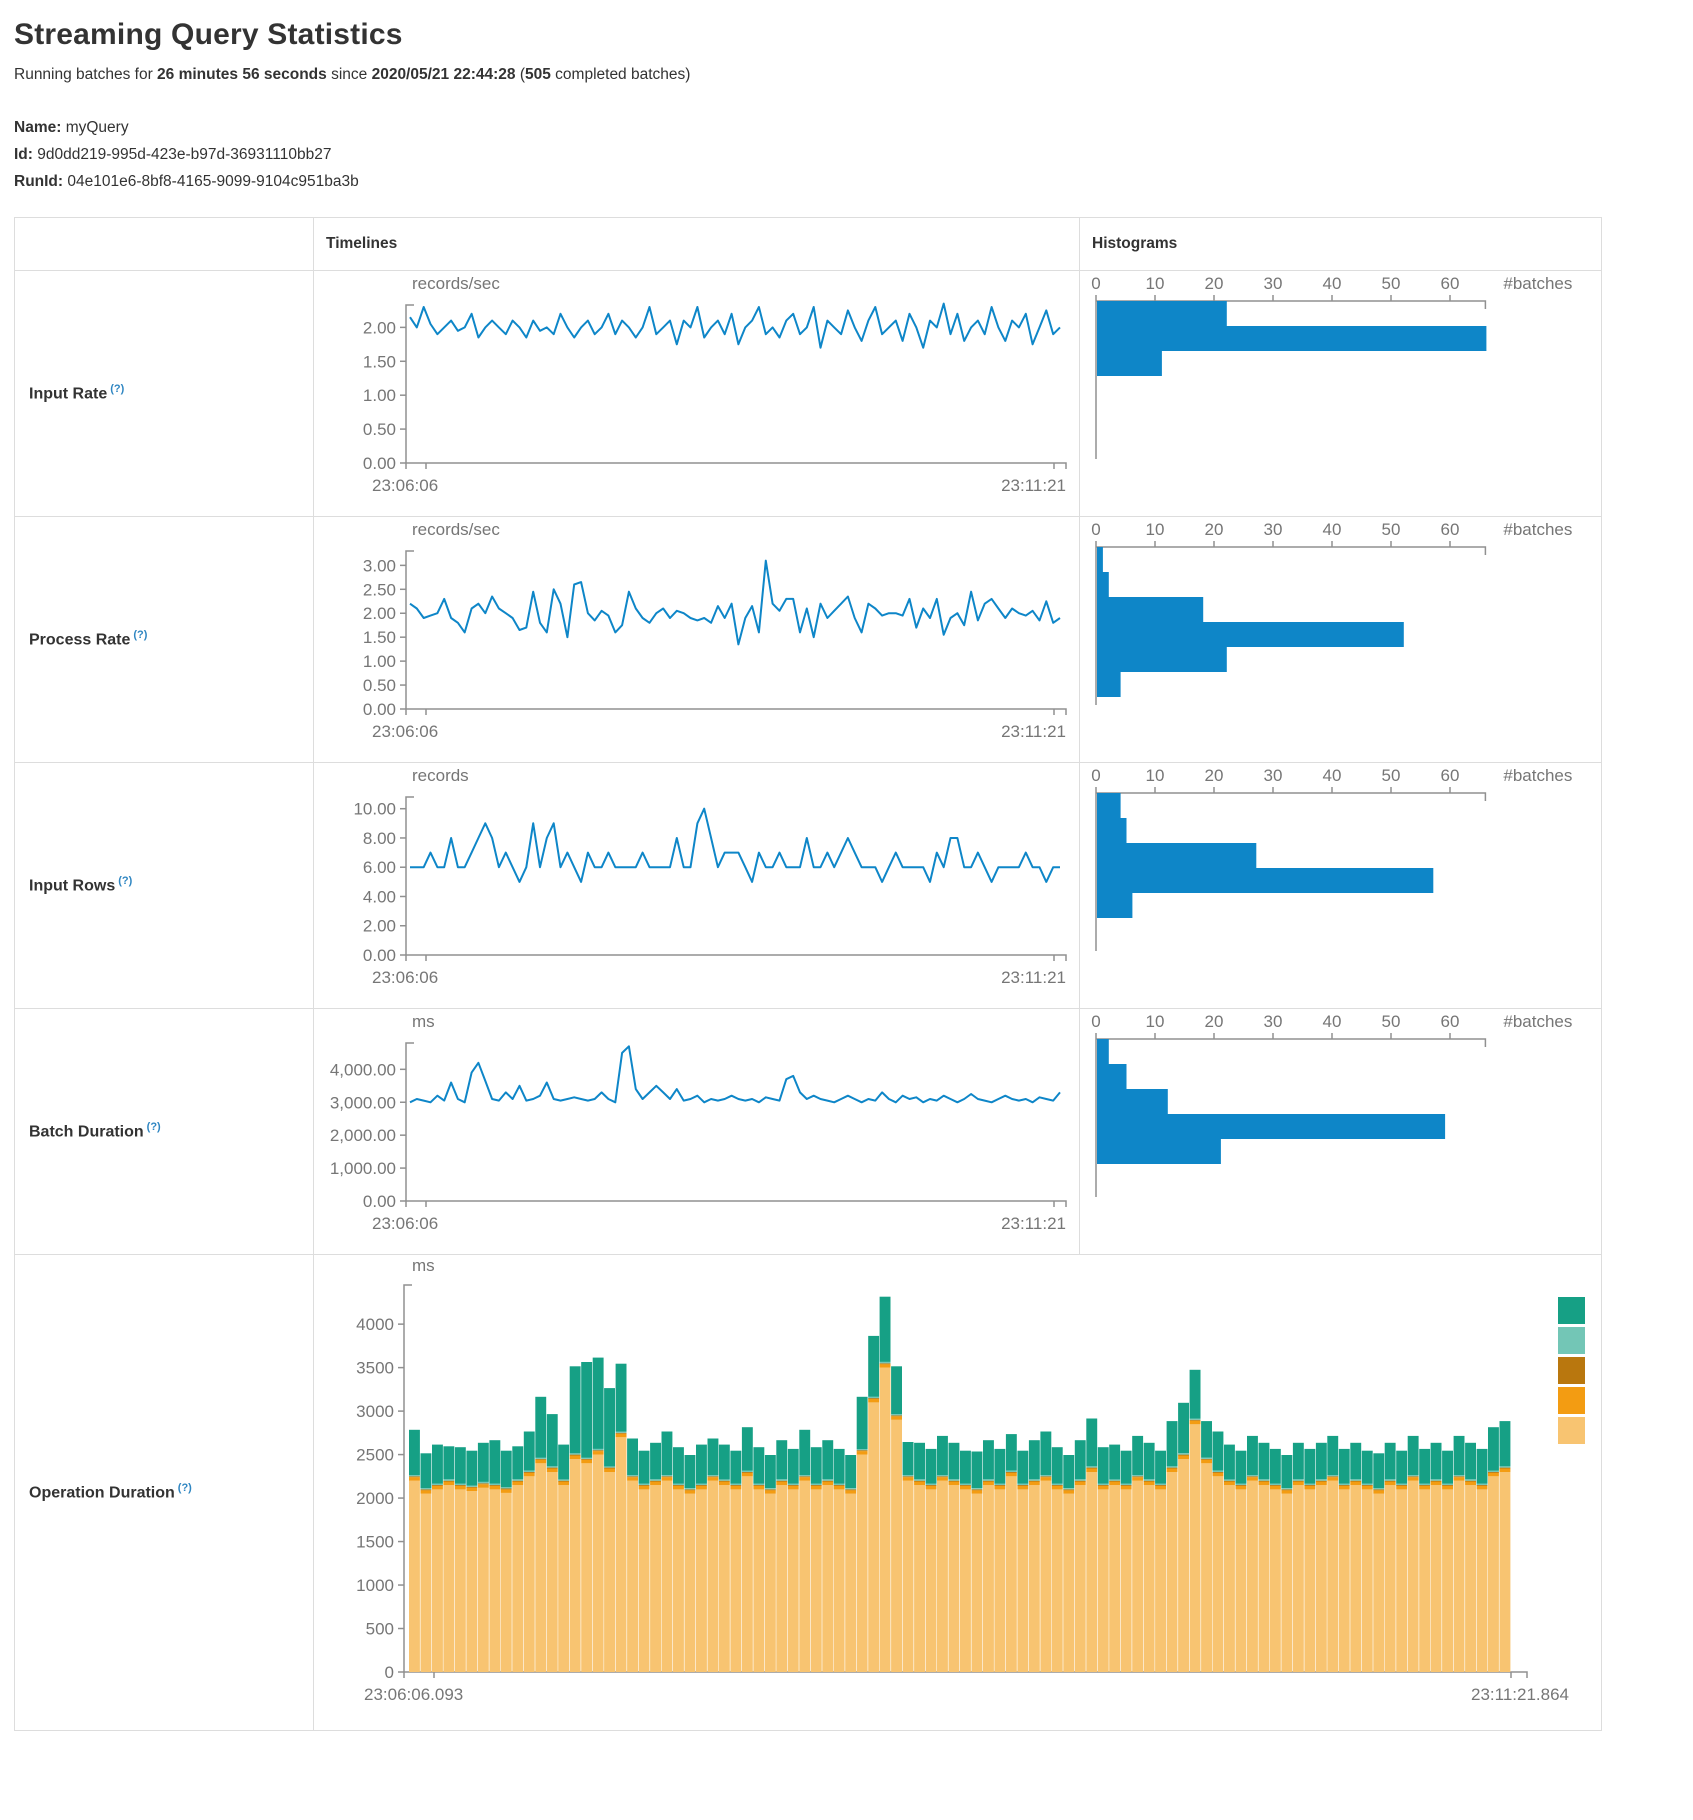  What do you see at coordinates (375, 1498) in the screenshot?
I see `svg-text: 2000` at bounding box center [375, 1498].